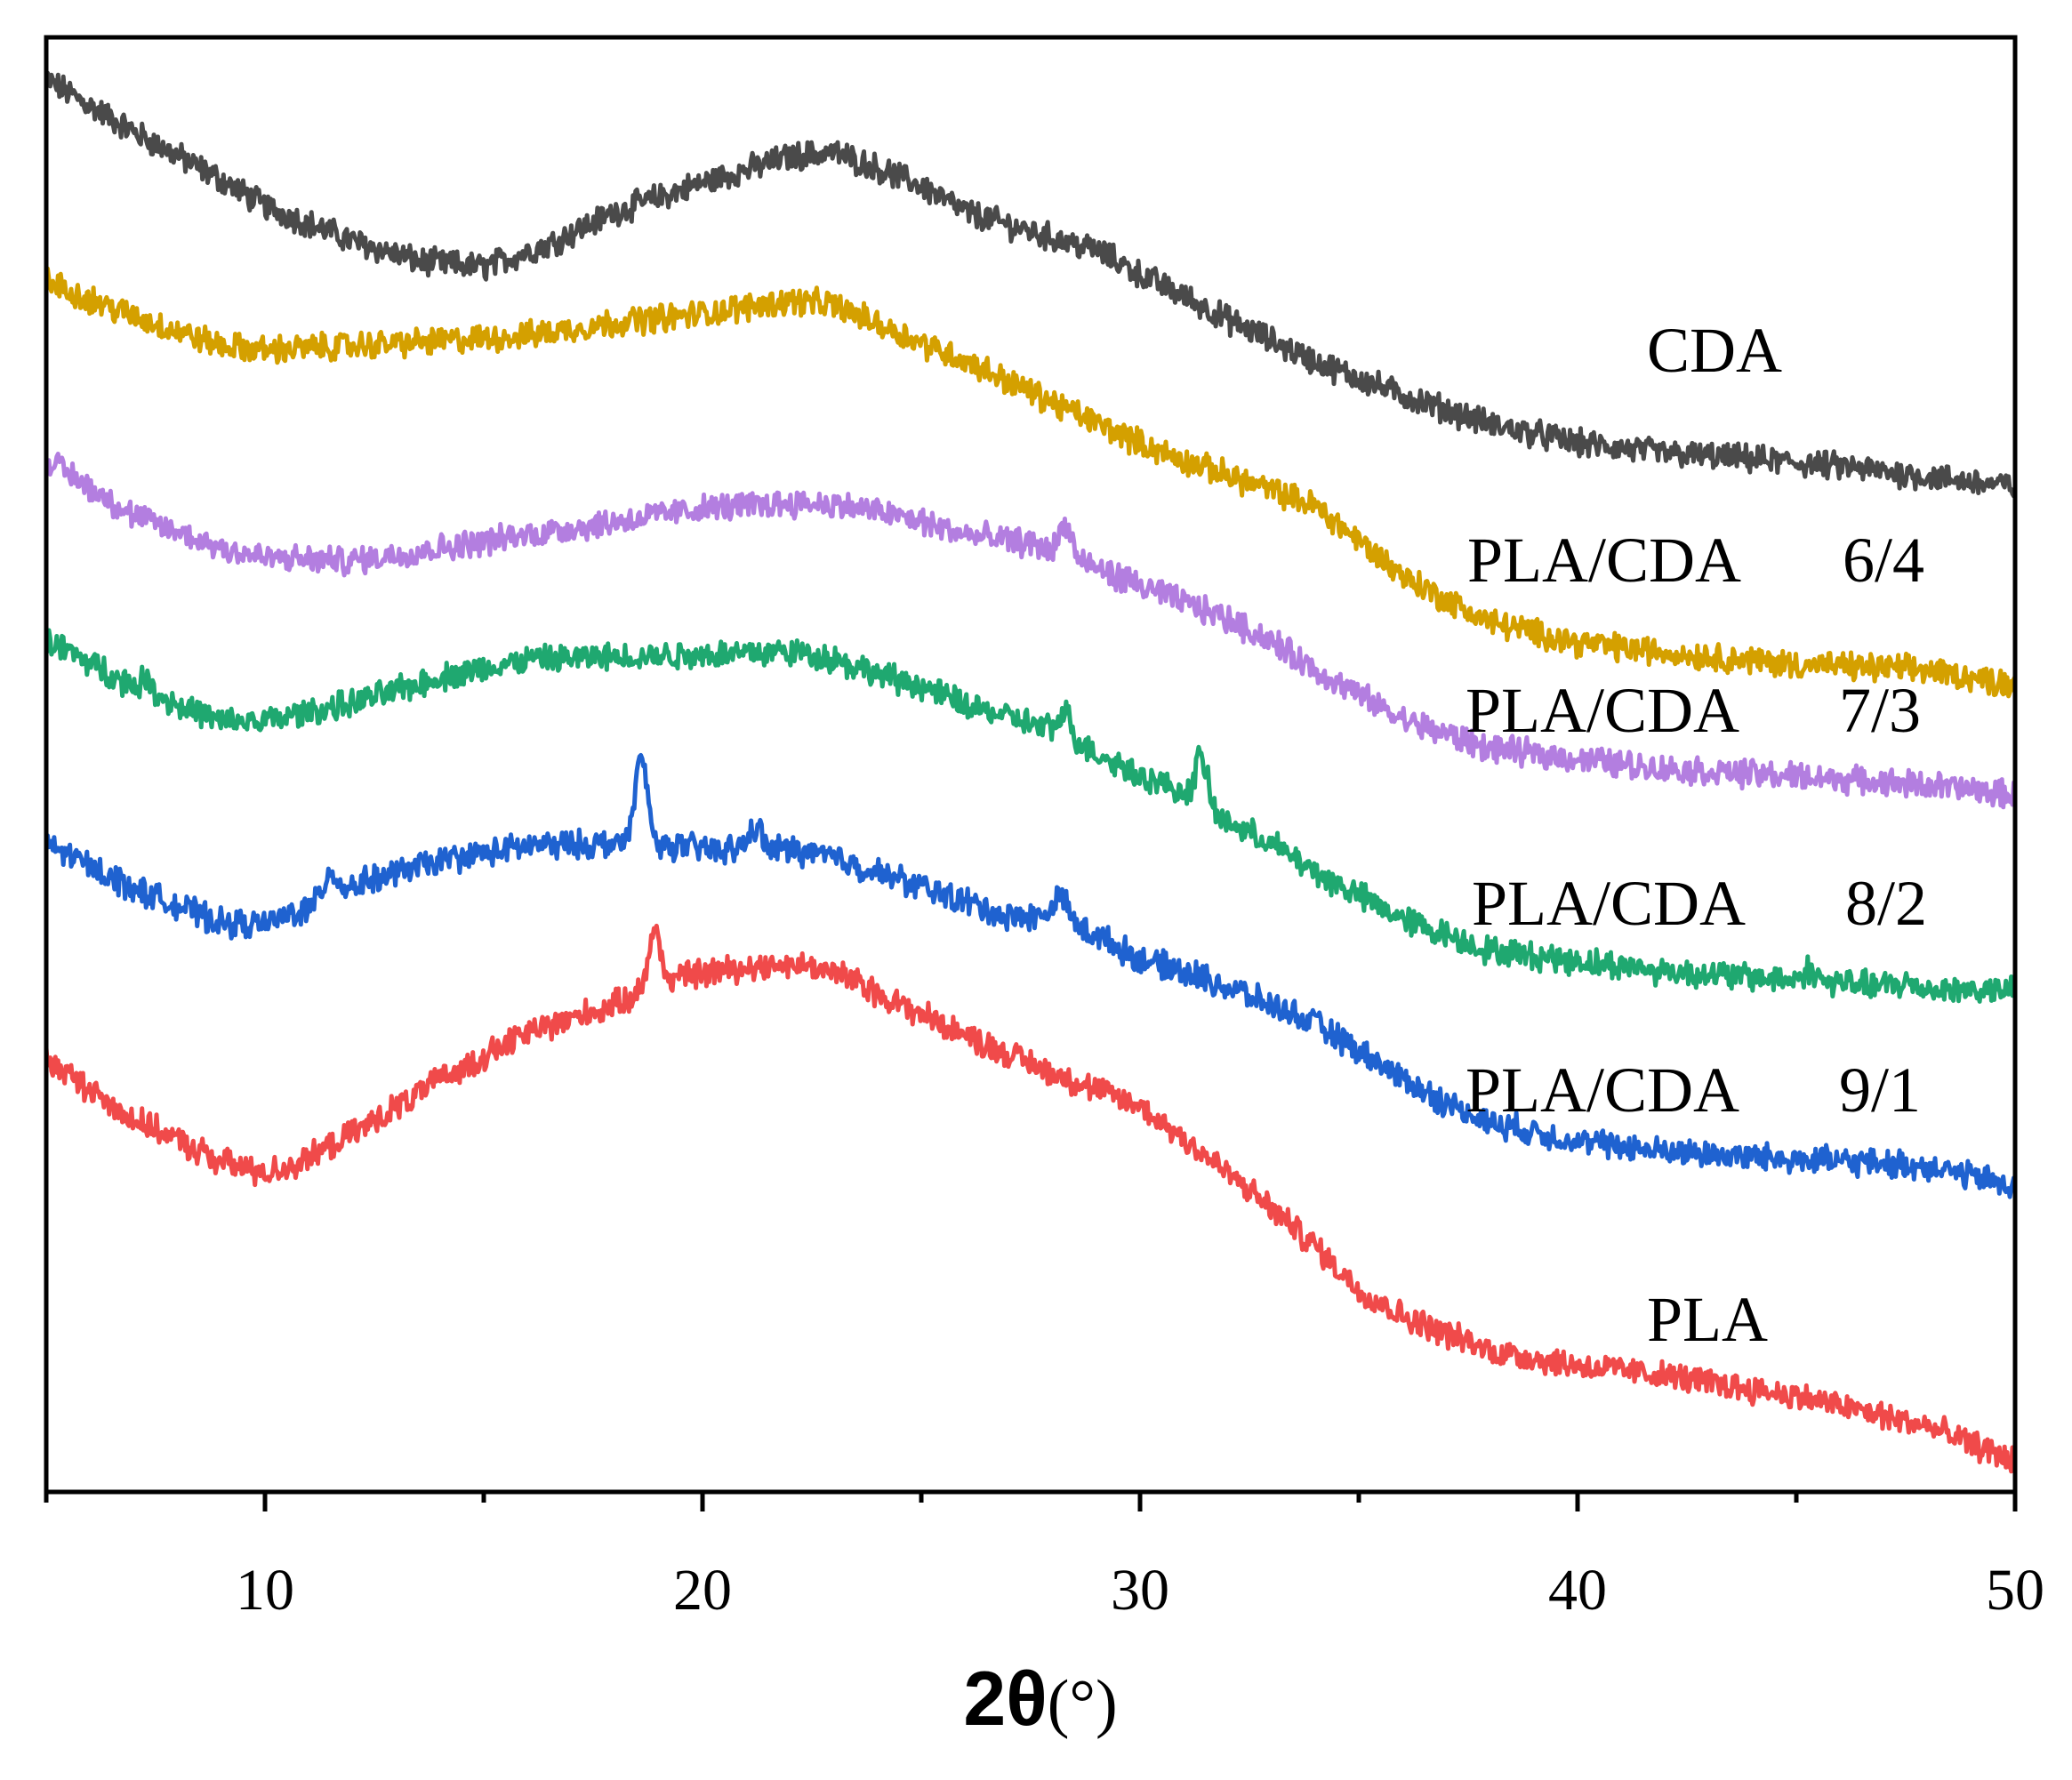  Describe the element at coordinates (1883, 560) in the screenshot. I see `series-label-pla-cda-6-4-ratio: 6/4` at that location.